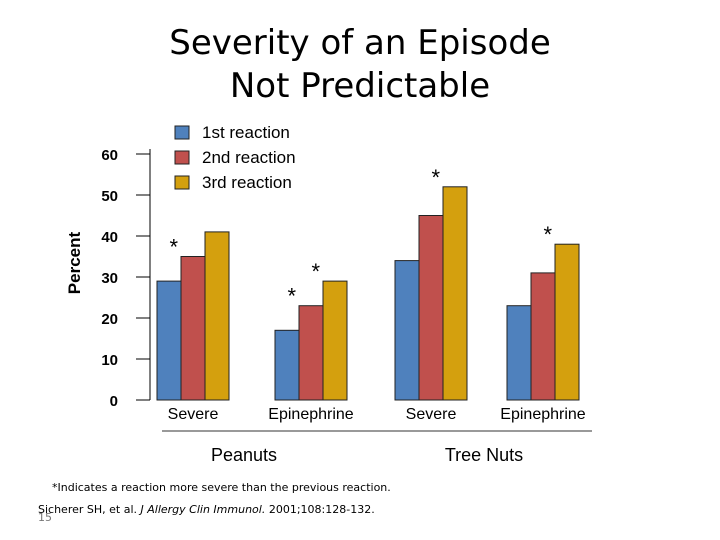 The width and height of the screenshot is (720, 540). What do you see at coordinates (74, 262) in the screenshot?
I see `y-axis-label: Percent` at bounding box center [74, 262].